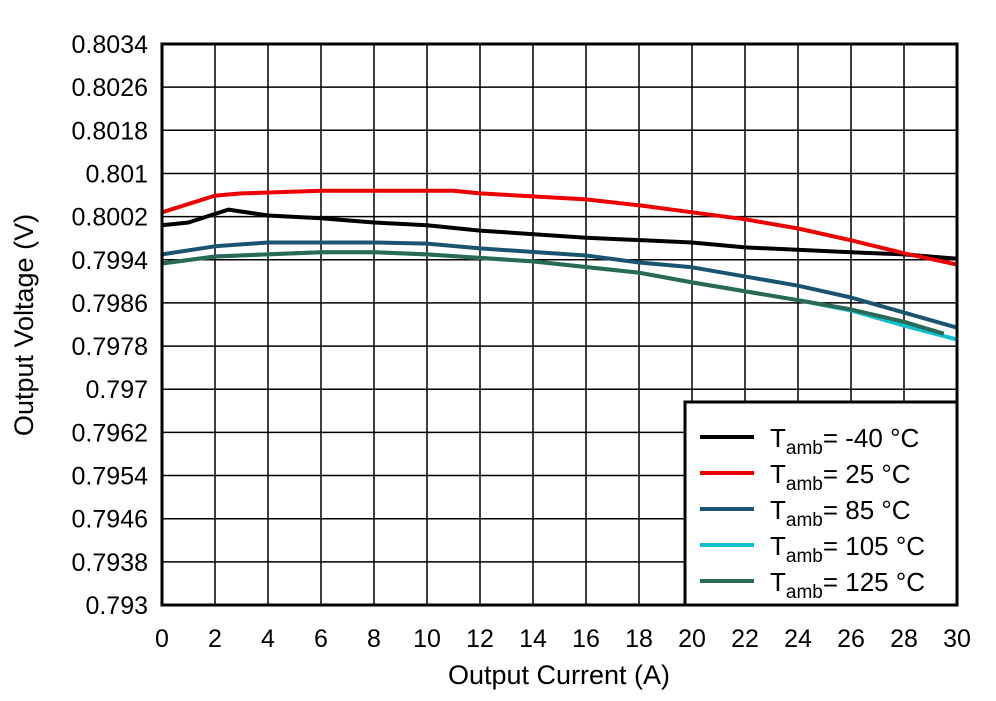 The height and width of the screenshot is (701, 996). I want to click on x-tick-label: 24, so click(798, 639).